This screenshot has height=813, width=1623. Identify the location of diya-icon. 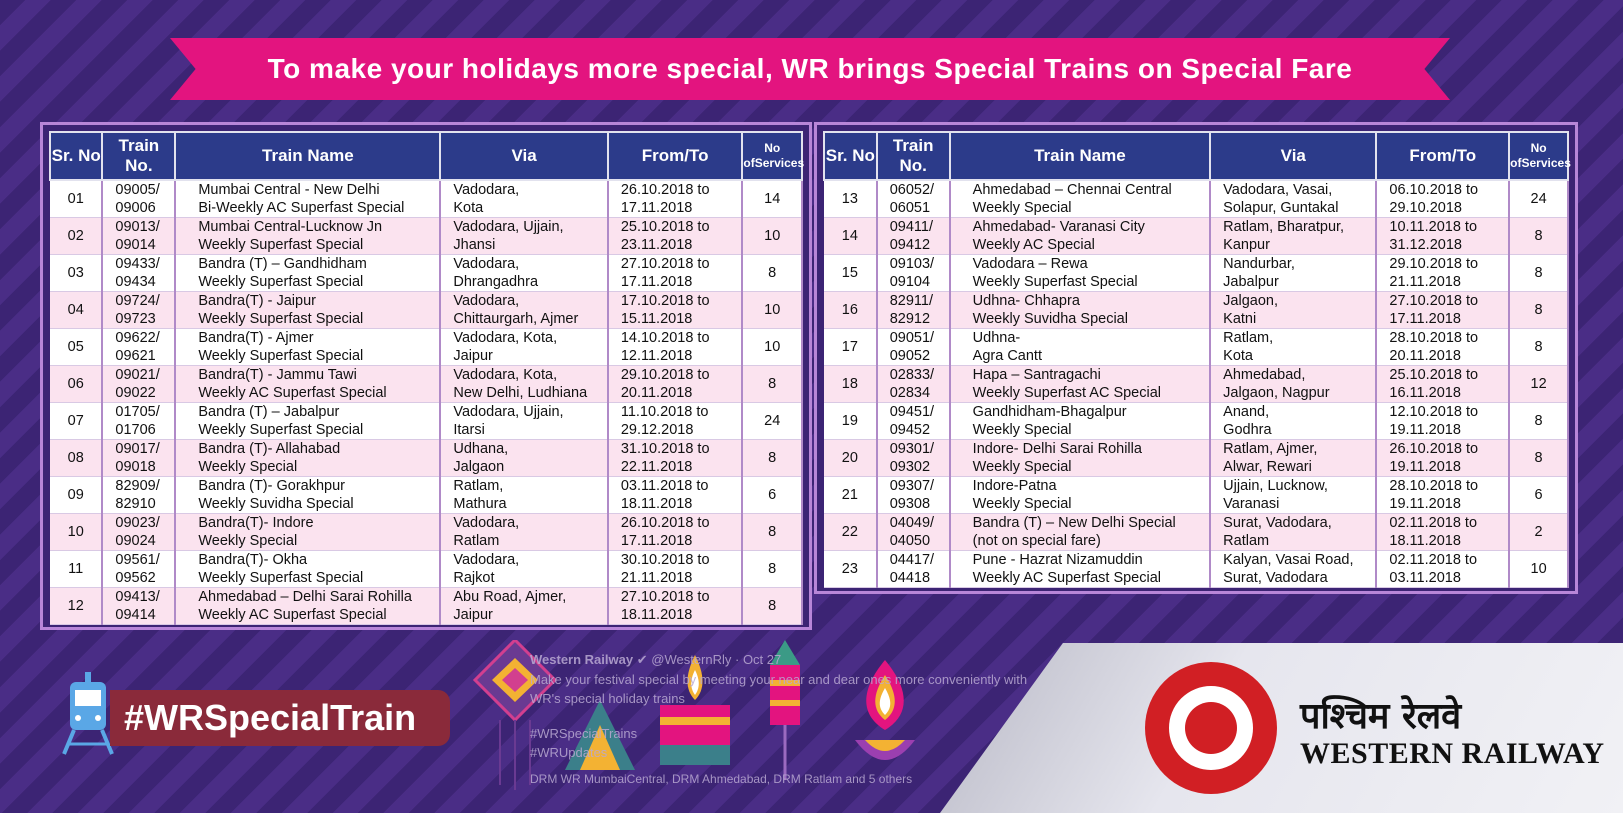
(695, 710).